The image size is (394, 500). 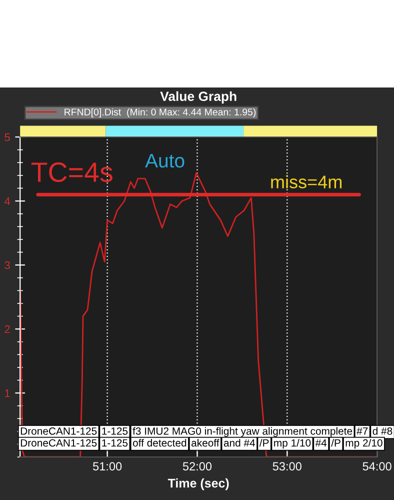 I want to click on chart-title: Value Graph, so click(x=198, y=97).